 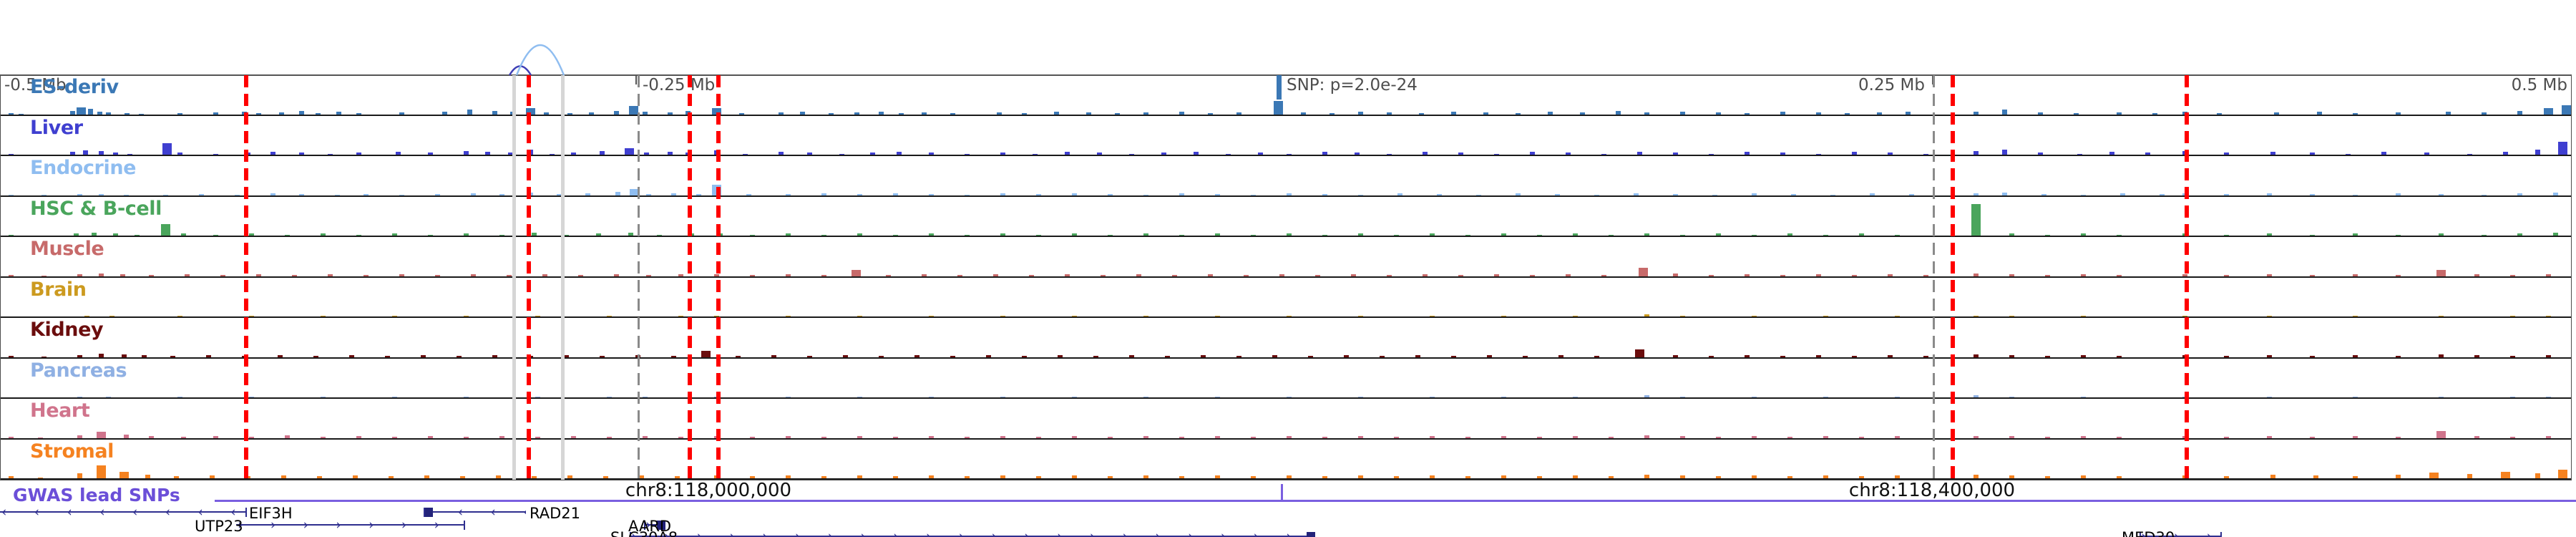 I want to click on axis-tick, so click(x=636, y=79).